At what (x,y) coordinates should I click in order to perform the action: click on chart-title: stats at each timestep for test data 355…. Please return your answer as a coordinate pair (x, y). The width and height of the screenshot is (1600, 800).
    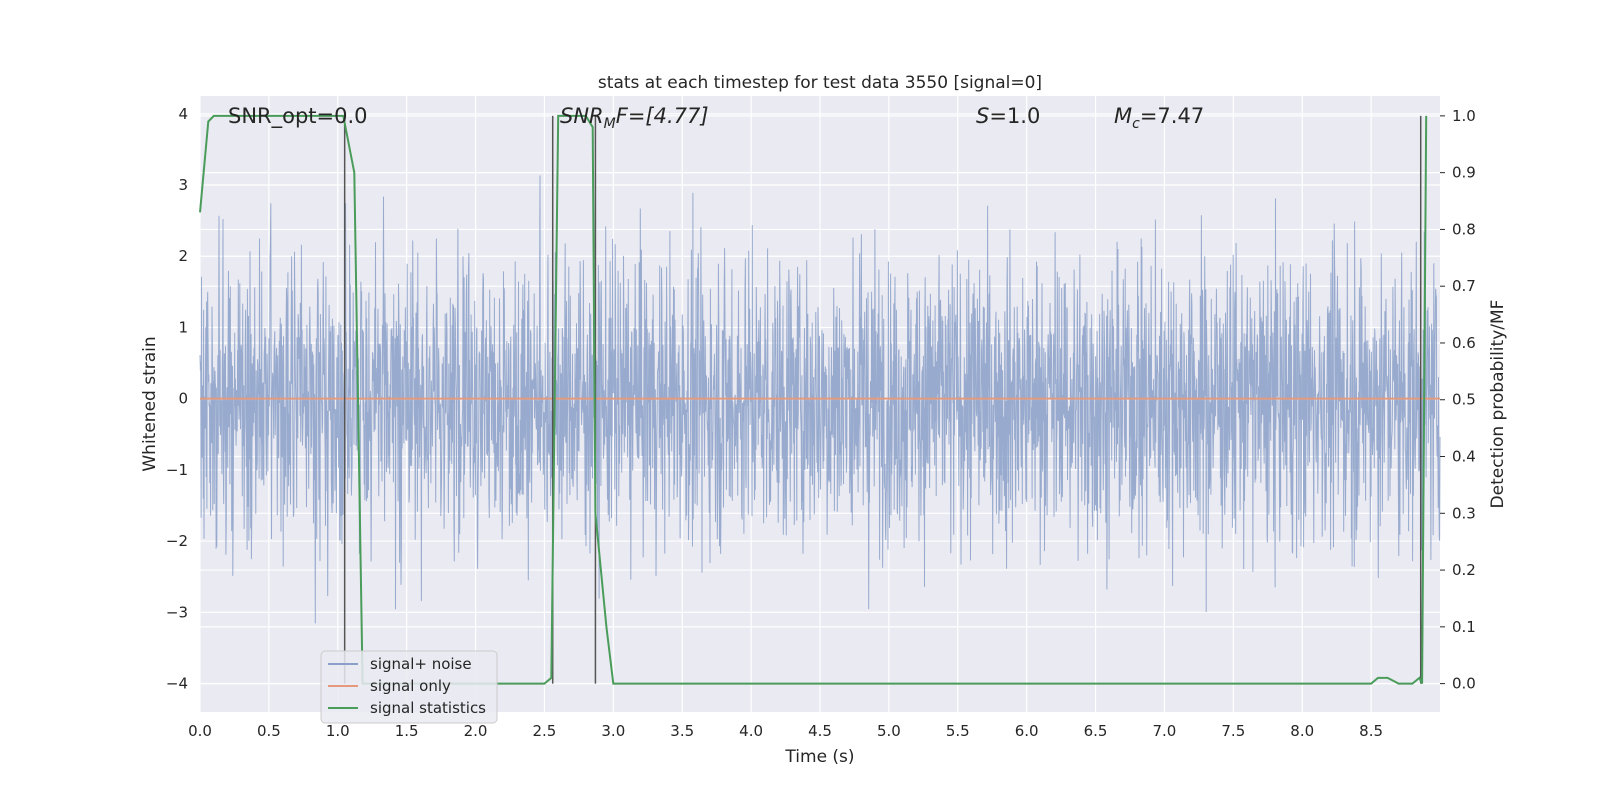
    Looking at the image, I should click on (820, 83).